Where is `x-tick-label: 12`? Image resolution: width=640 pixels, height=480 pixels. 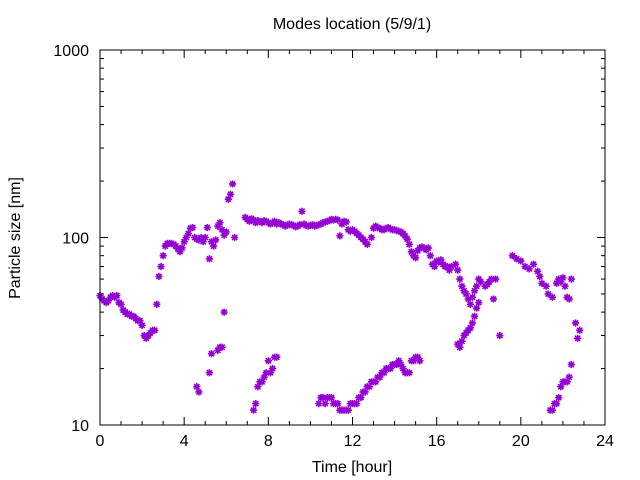 x-tick-label: 12 is located at coordinates (353, 441).